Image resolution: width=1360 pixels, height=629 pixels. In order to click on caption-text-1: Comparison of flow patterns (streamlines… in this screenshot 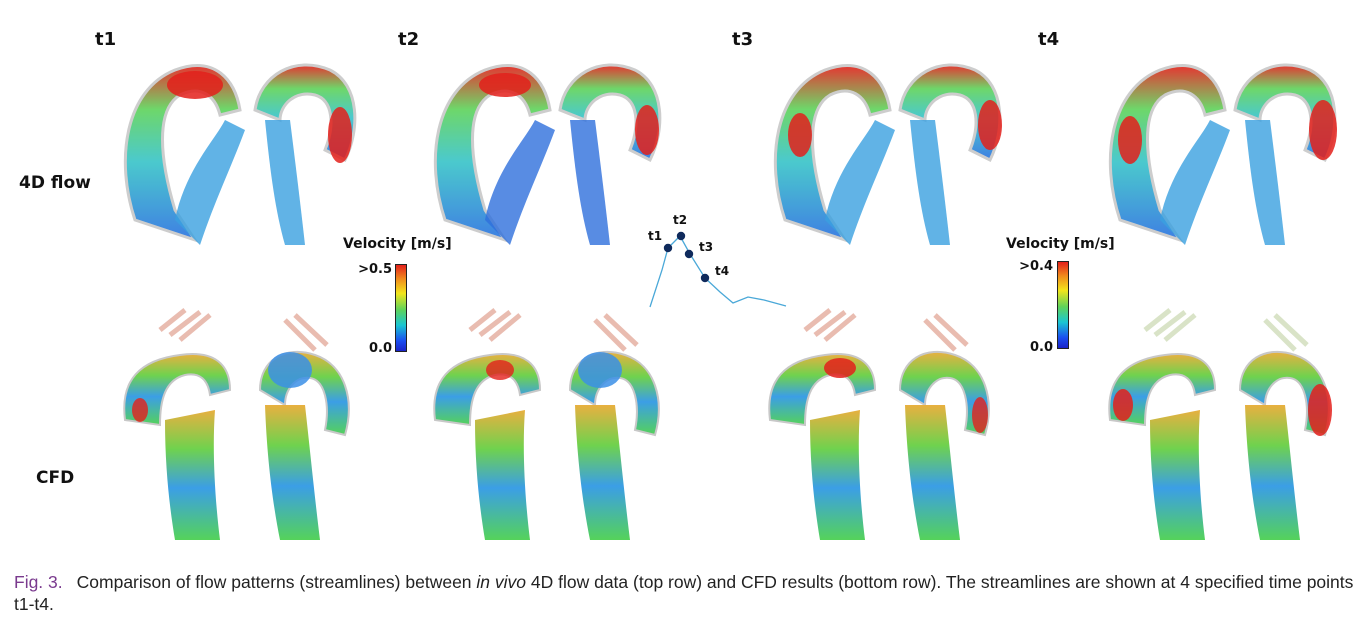, I will do `click(276, 582)`.